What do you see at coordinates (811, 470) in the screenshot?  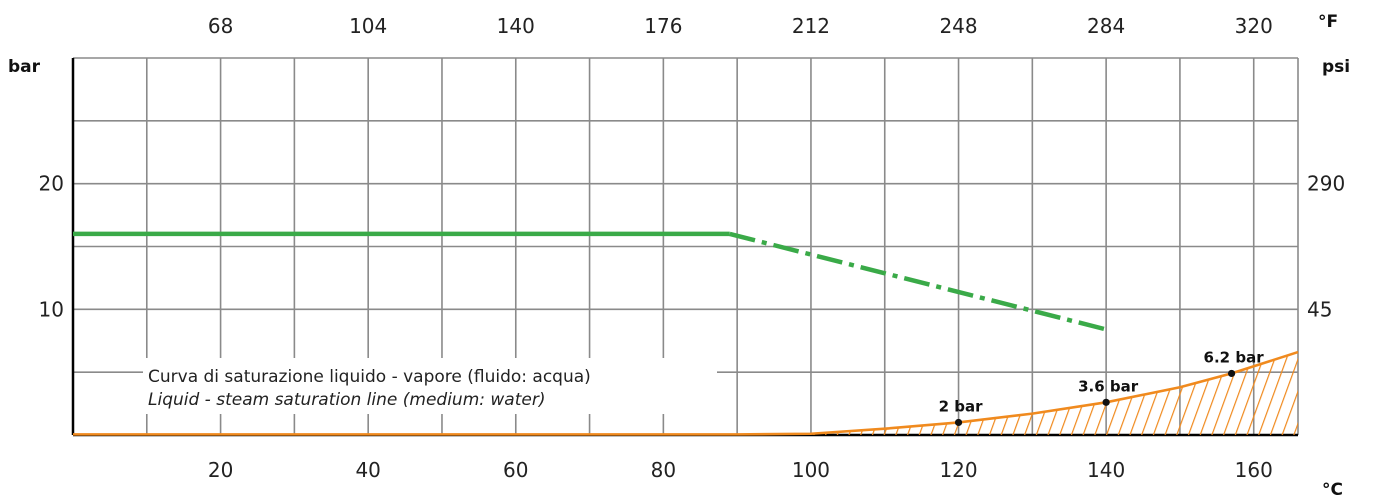 I see `x-tick-label-celsius: 100` at bounding box center [811, 470].